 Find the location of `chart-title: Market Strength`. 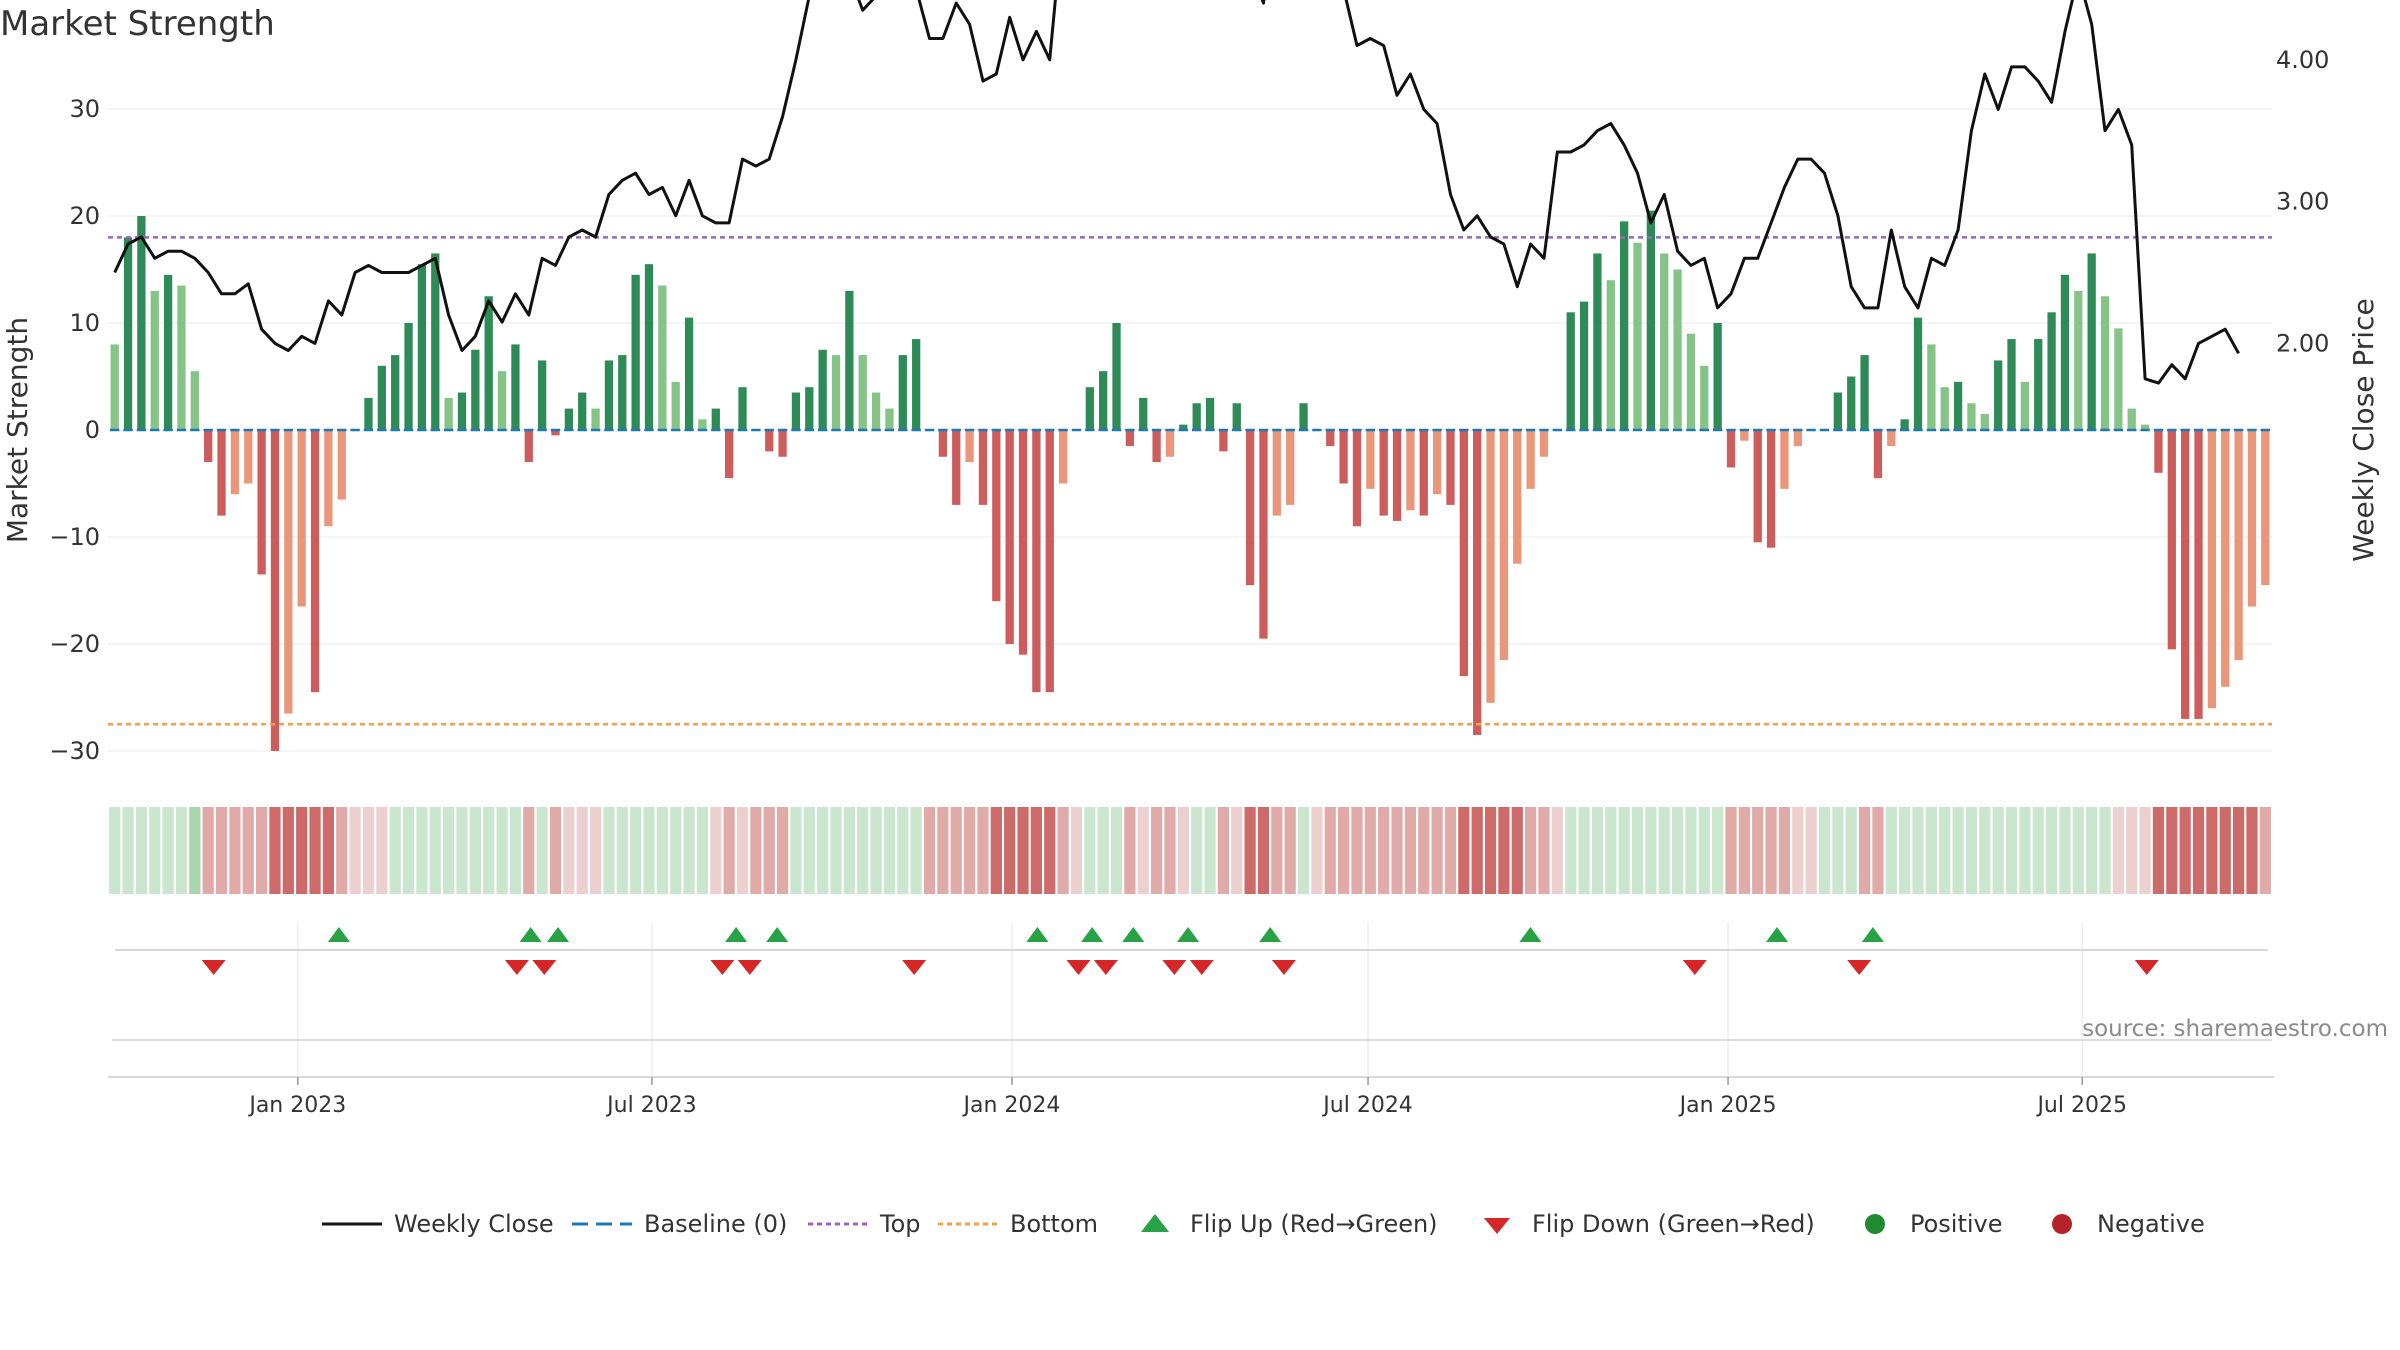

chart-title: Market Strength is located at coordinates (137, 24).